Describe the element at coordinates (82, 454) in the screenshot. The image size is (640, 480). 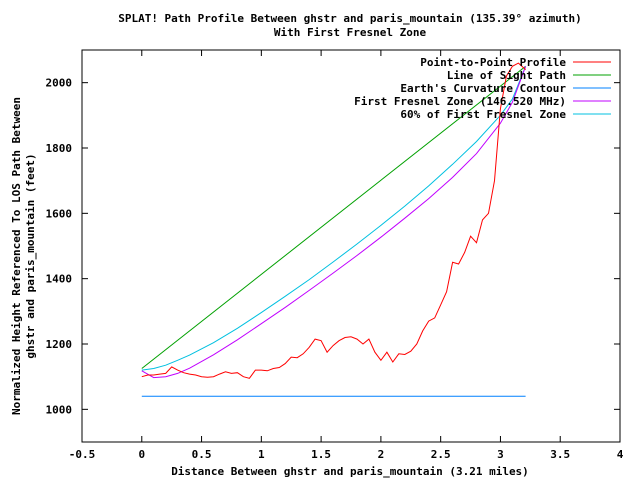
I see `x-tick-label: -0.5` at that location.